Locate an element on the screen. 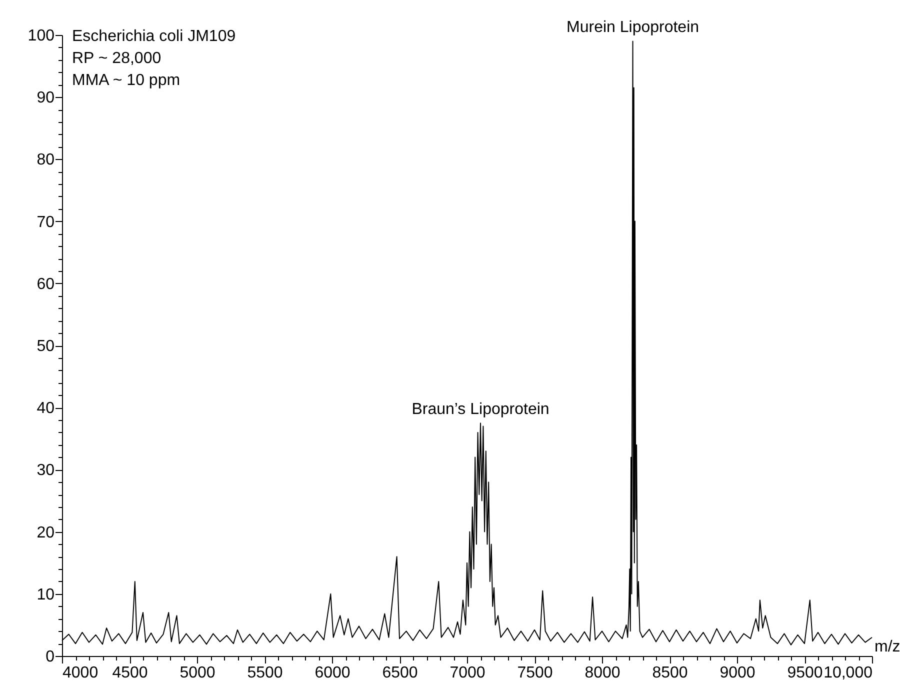  y-tick-label: 70 is located at coordinates (45, 222).